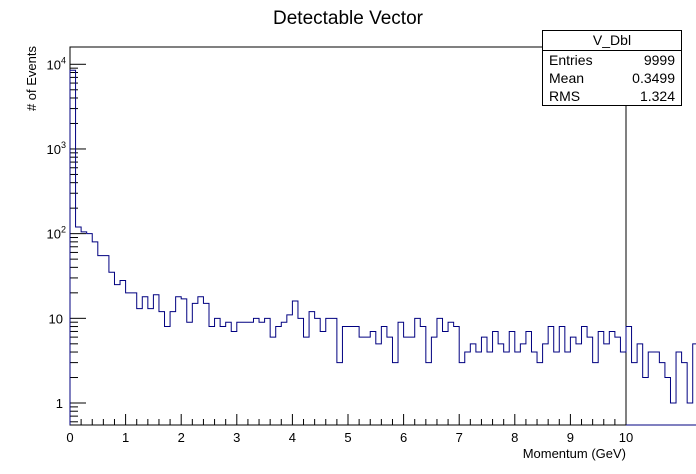 The image size is (696, 474). What do you see at coordinates (69, 437) in the screenshot?
I see `x-tick-label: 0` at bounding box center [69, 437].